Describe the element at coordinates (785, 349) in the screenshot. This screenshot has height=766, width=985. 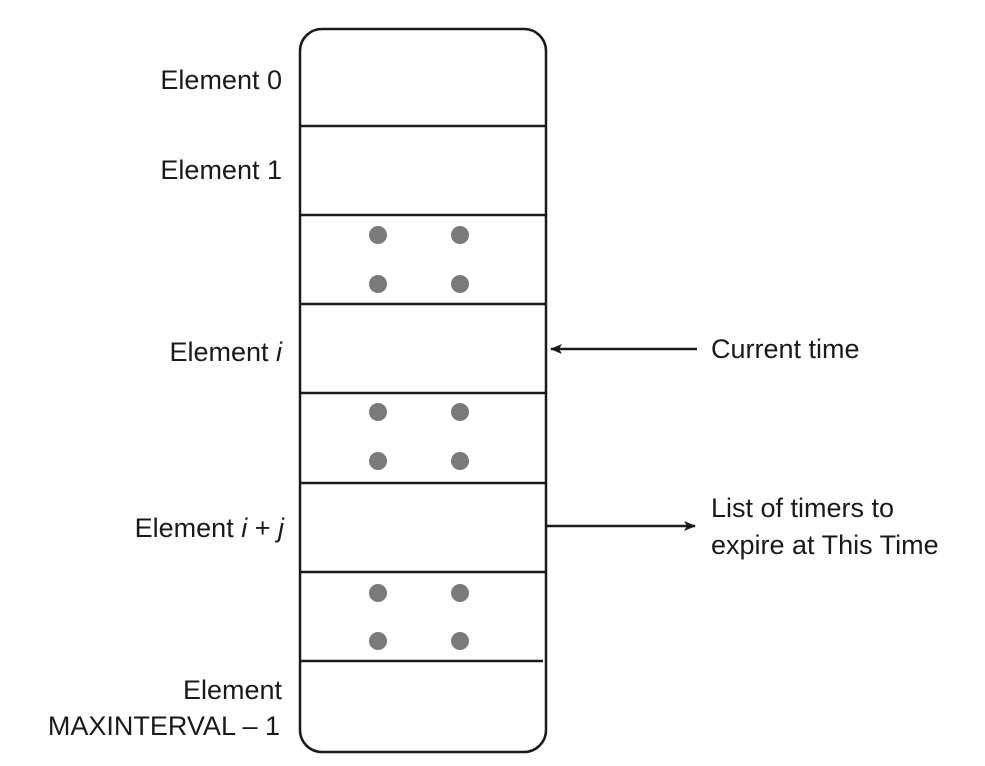
I see `current-time-label: Current time` at that location.